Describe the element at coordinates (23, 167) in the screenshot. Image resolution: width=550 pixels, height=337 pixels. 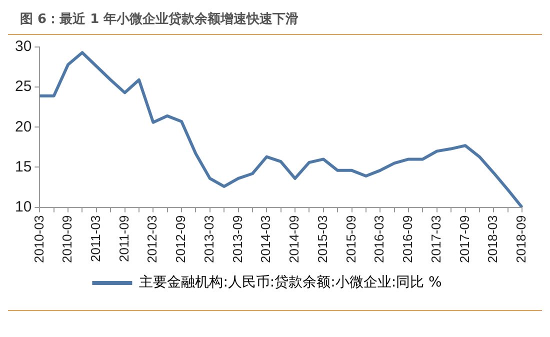
I see `y-tick-label: 15` at that location.